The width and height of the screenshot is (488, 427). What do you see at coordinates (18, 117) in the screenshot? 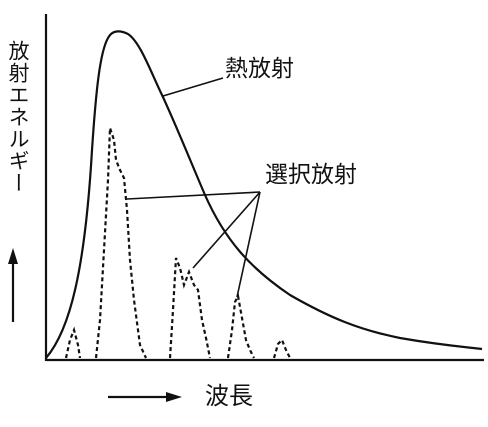
I see `y-axis-label: 放射エネルギー` at bounding box center [18, 117].